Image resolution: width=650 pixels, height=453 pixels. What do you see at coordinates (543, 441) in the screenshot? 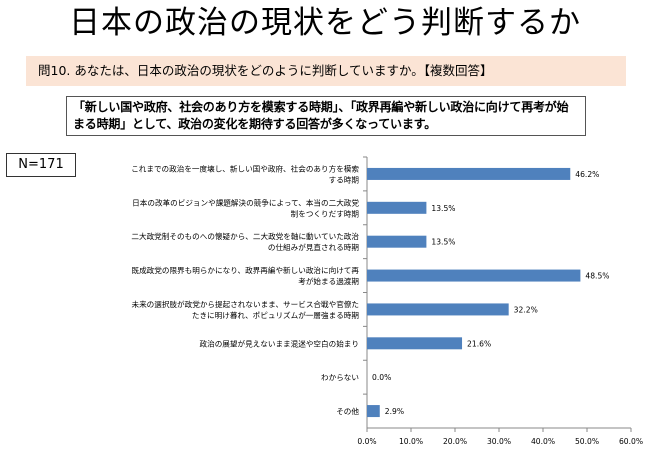
I see `x-tick-label: 40.0%` at bounding box center [543, 441].